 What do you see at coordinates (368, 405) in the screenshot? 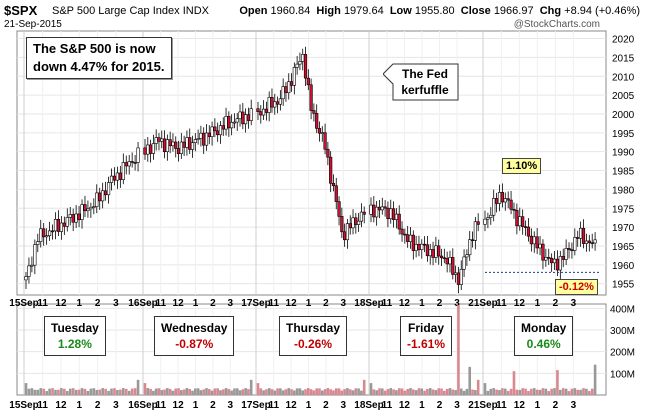
I see `x-tick-label: 18Sep` at bounding box center [368, 405].